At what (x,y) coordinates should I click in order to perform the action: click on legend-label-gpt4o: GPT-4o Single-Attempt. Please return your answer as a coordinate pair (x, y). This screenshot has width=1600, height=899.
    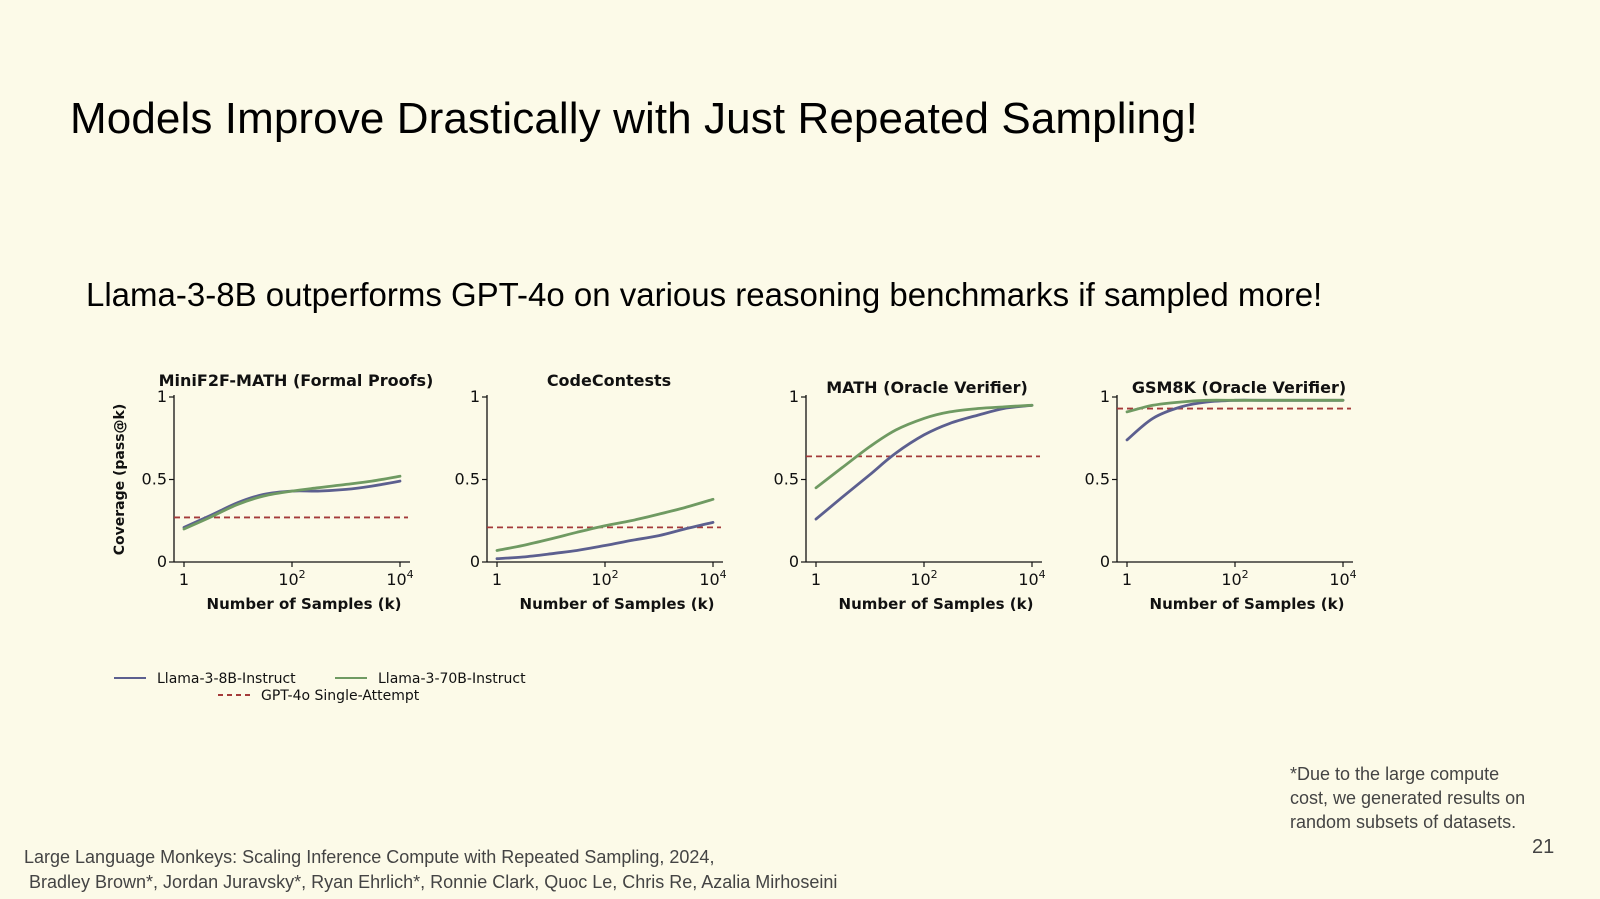
    Looking at the image, I should click on (340, 696).